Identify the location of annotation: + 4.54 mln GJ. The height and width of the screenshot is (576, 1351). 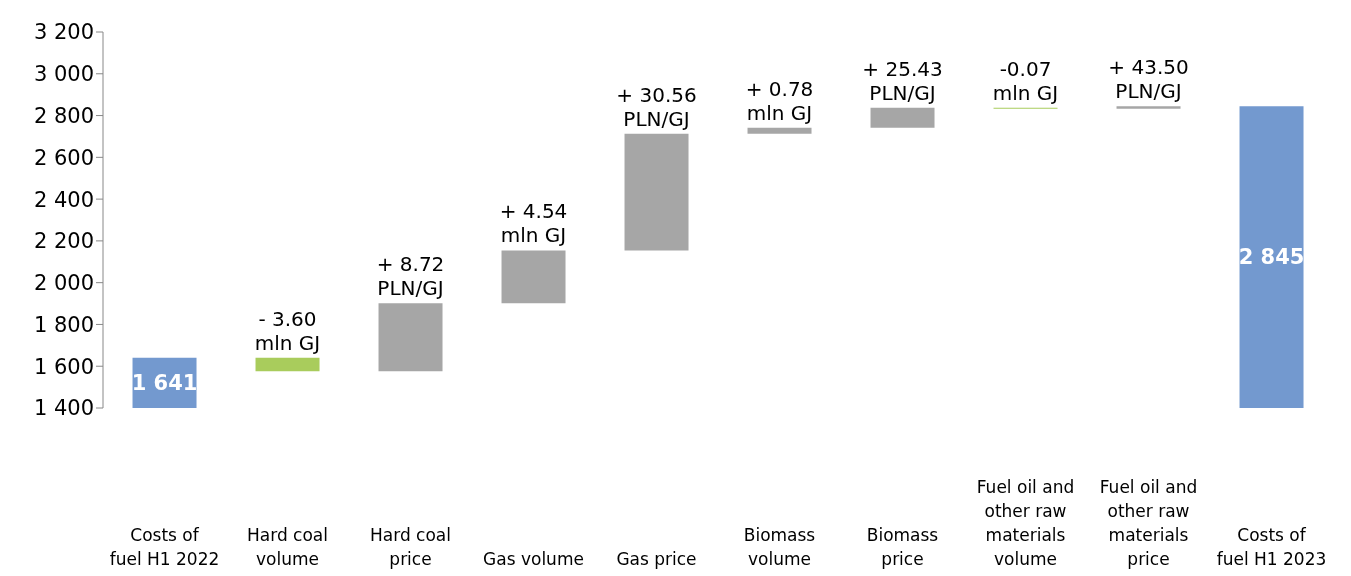
(533, 223).